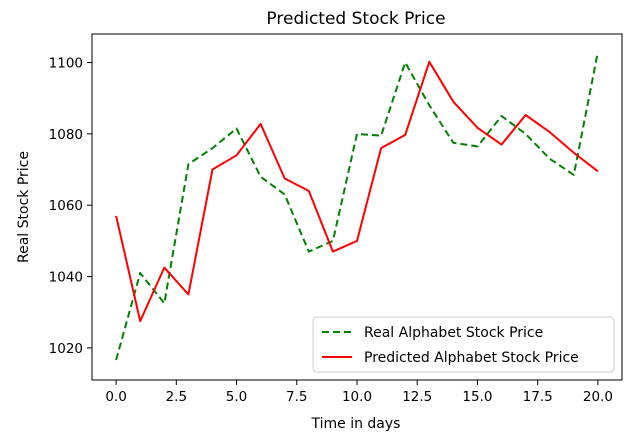 This screenshot has width=639, height=442. What do you see at coordinates (477, 397) in the screenshot?
I see `x-tick-label: 15.0` at bounding box center [477, 397].